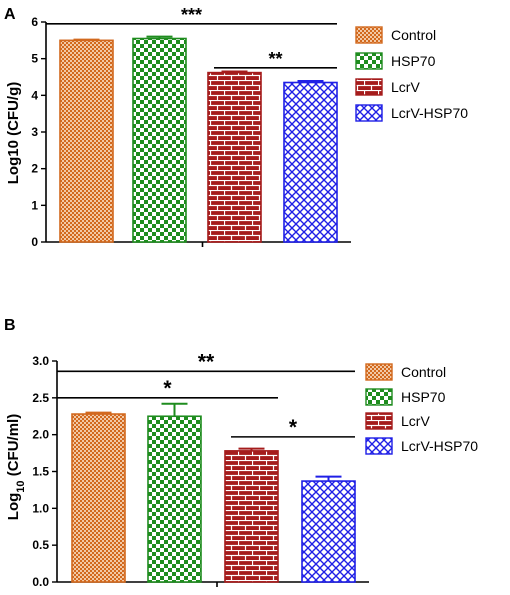 This screenshot has height=595, width=510. Describe the element at coordinates (13, 507) in the screenshot. I see `panel-b-y-axis-label-main: Log` at that location.